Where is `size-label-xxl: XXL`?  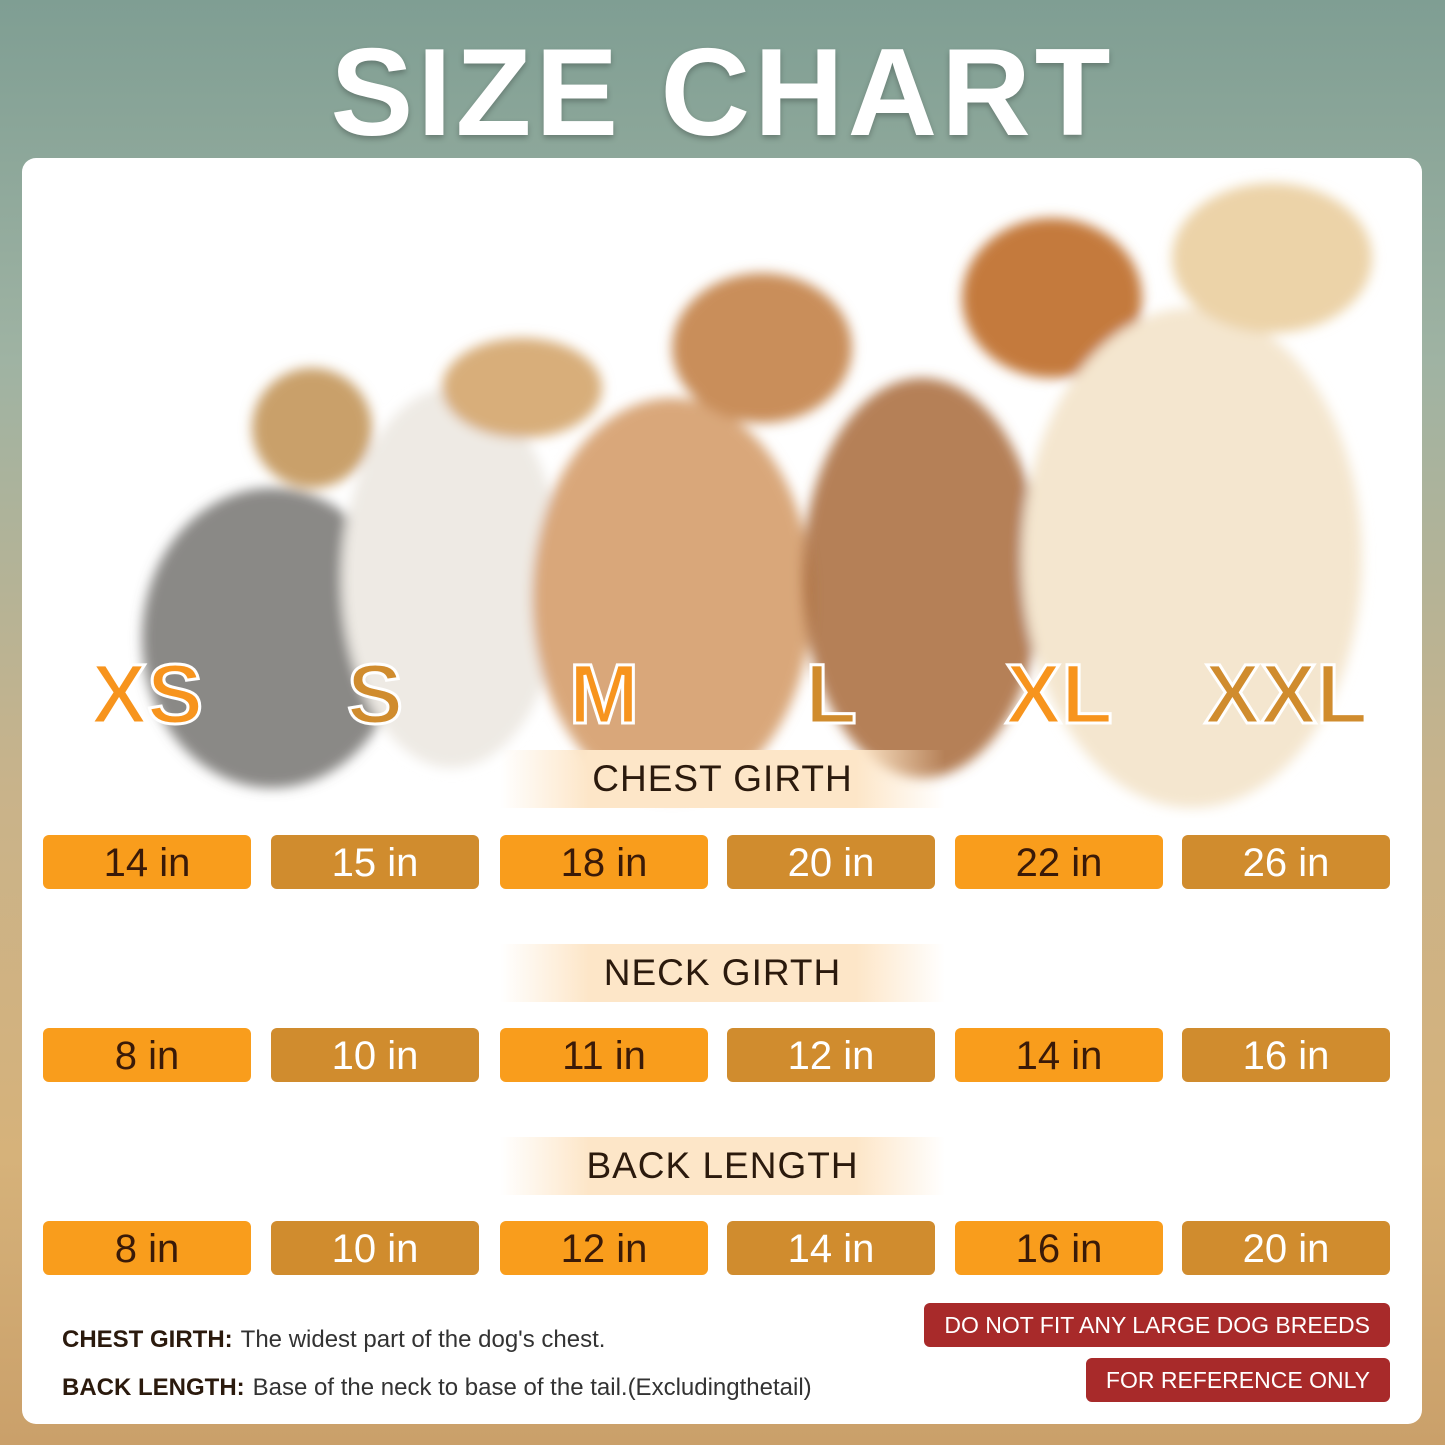
size-label-xxl: XXL is located at coordinates (1286, 694).